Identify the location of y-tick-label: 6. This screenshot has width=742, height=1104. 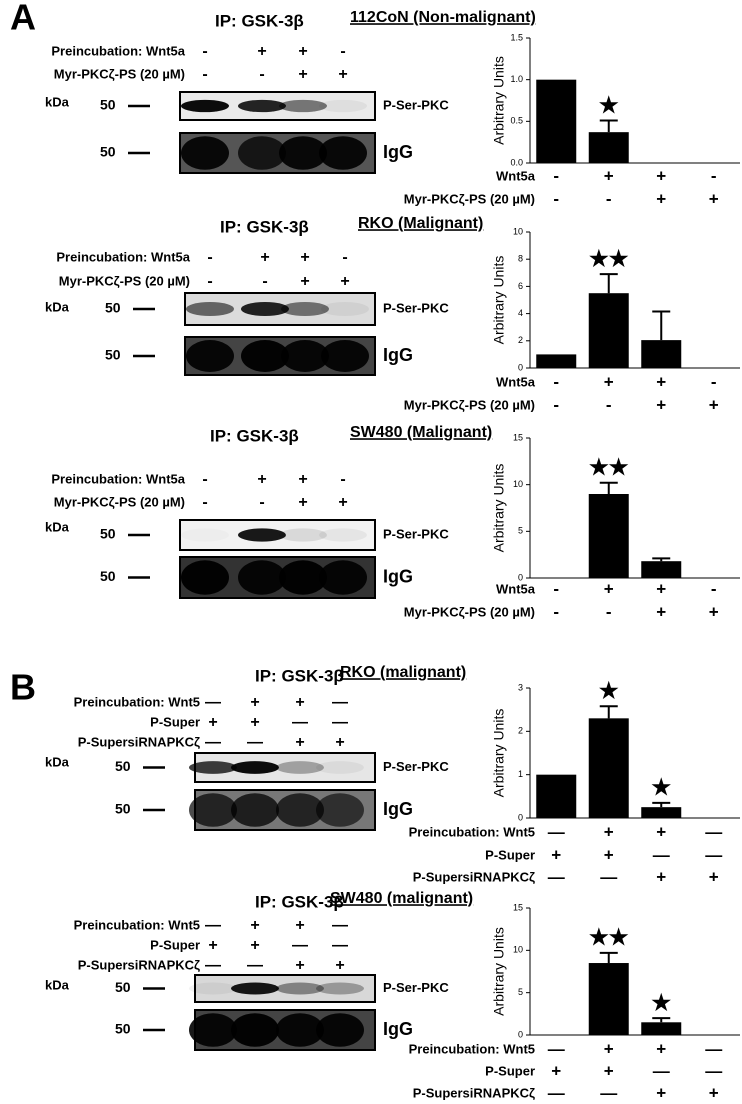
(520, 286).